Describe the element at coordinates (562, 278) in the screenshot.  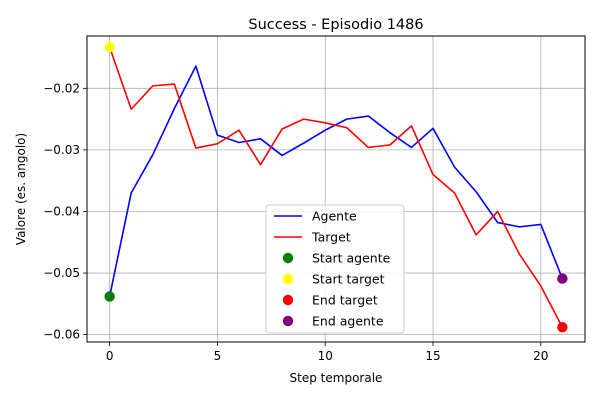
I see `point-end-agente` at that location.